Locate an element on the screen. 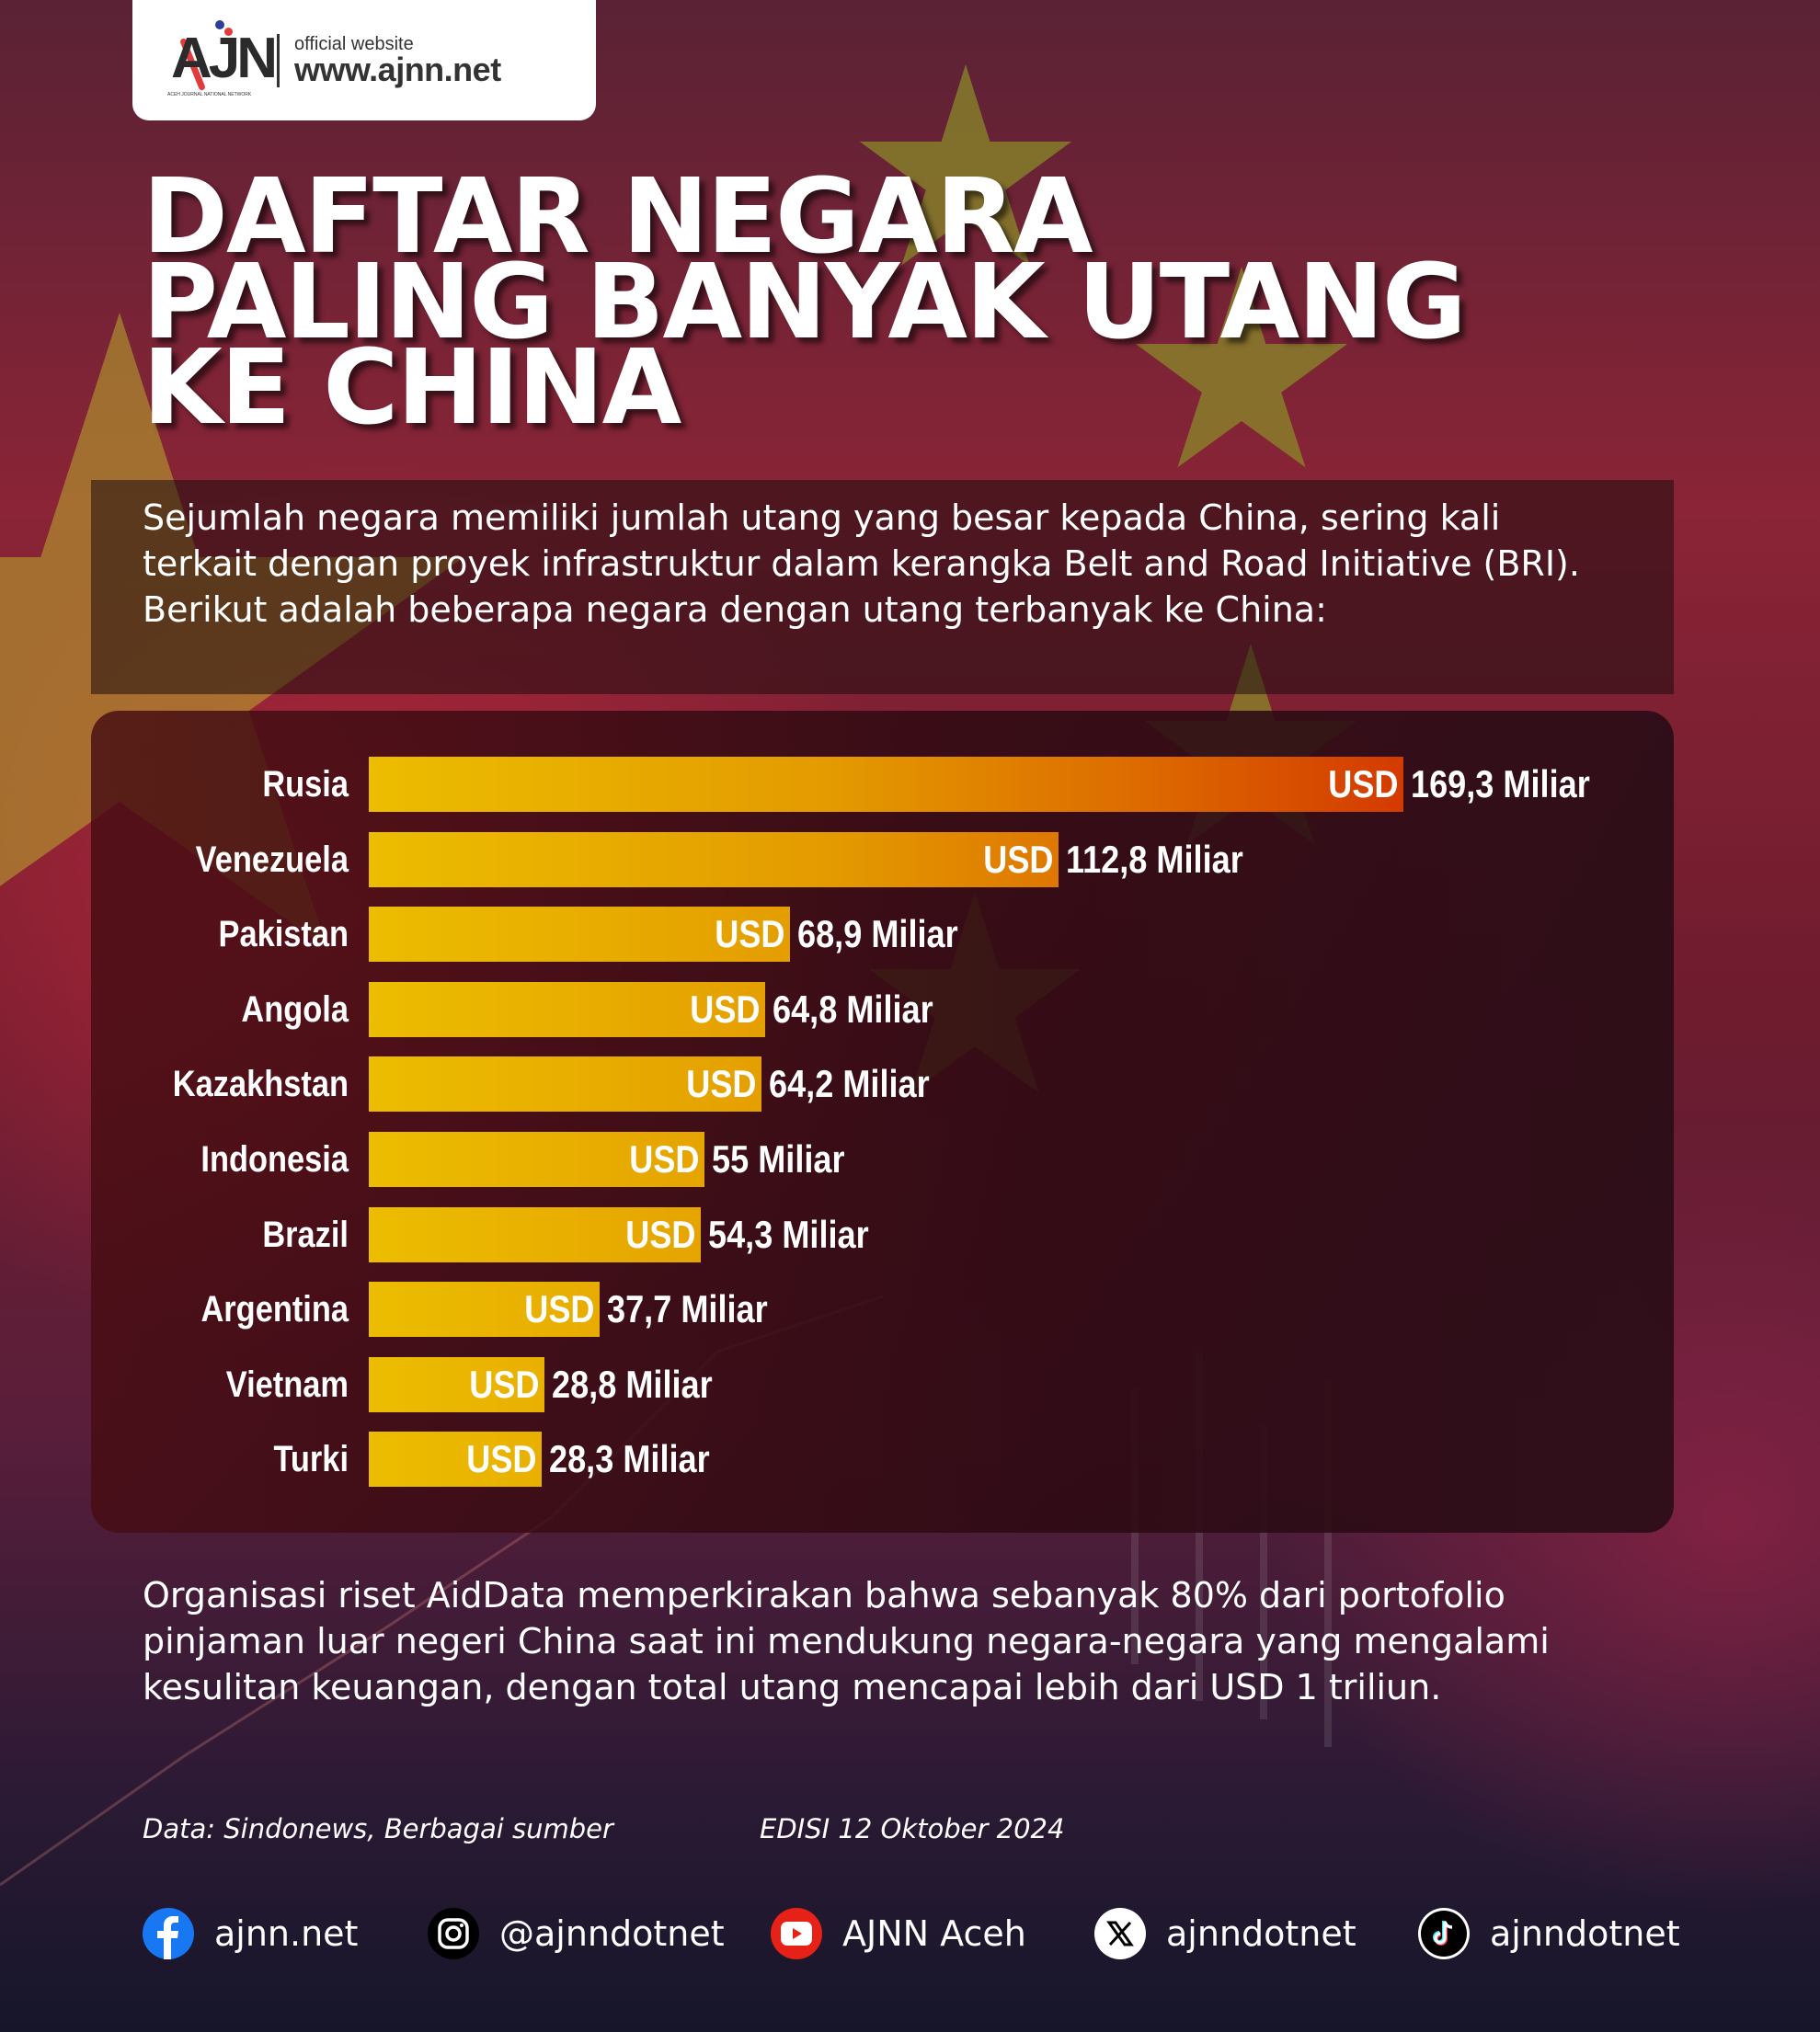 Image resolution: width=1820 pixels, height=2032 pixels. bar-row: Rusia USD 169,3 Miliar is located at coordinates (882, 784).